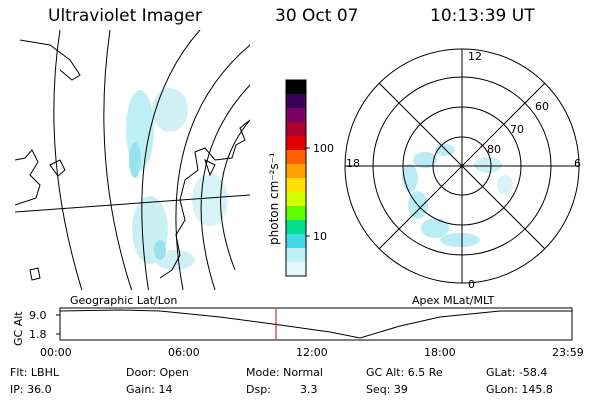 The width and height of the screenshot is (600, 400). I want to click on coastline-west, so click(28, 177).